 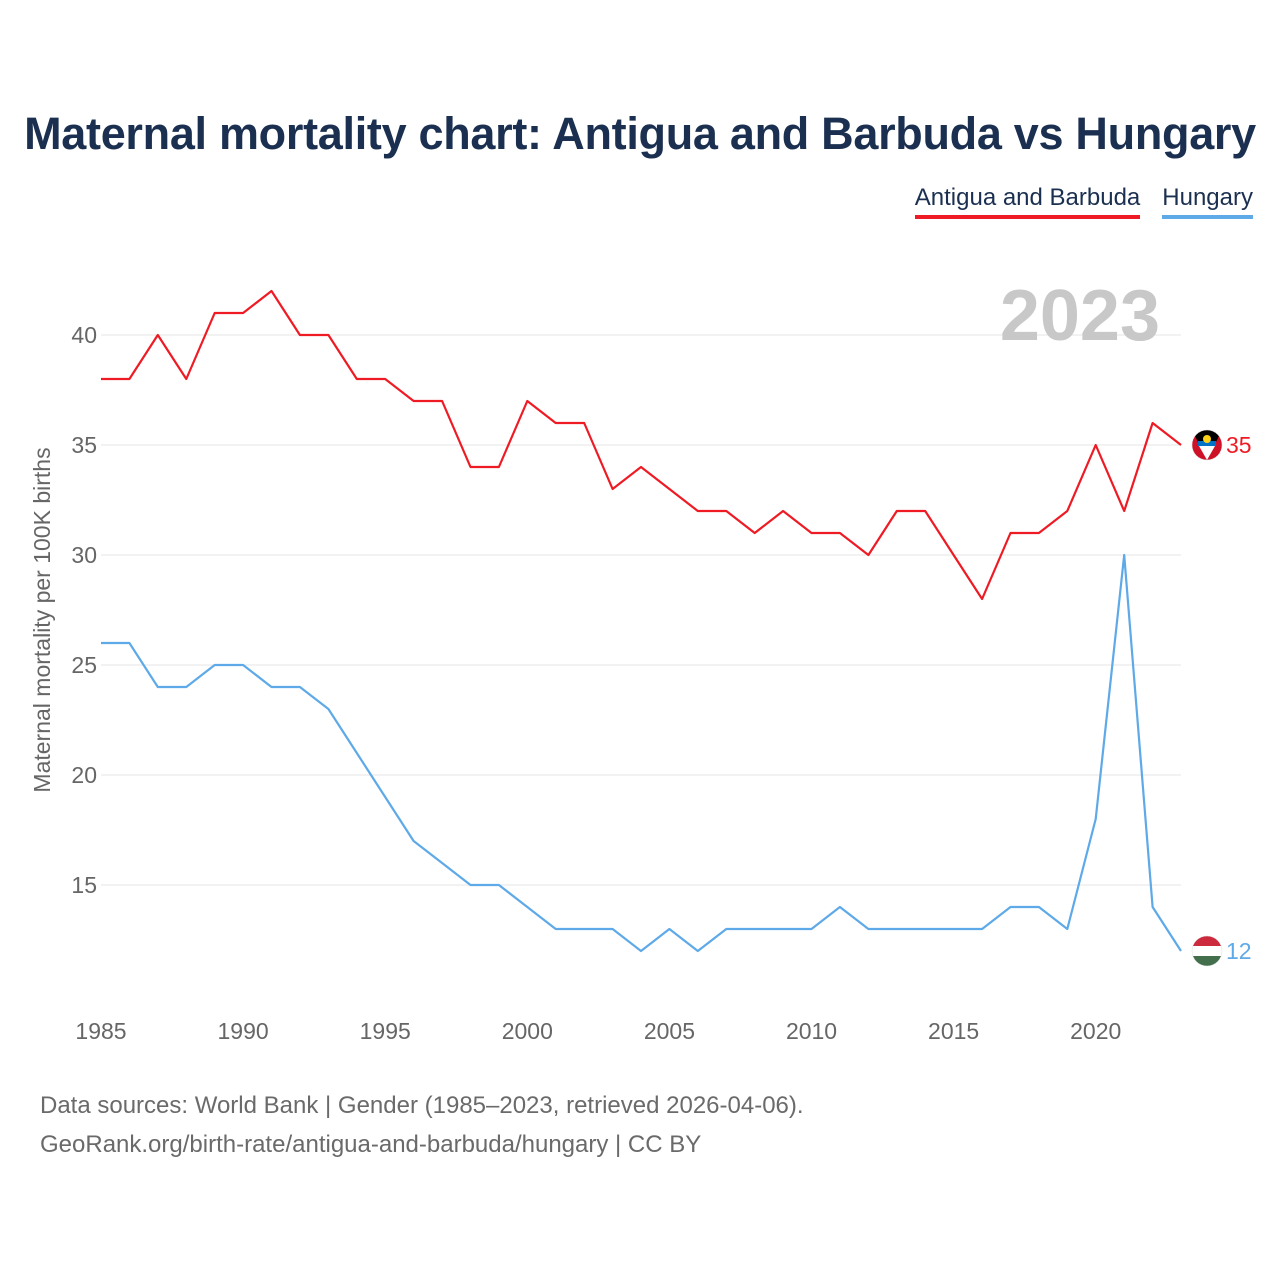 What do you see at coordinates (1207, 201) in the screenshot?
I see `legend-hungary: Hungary` at bounding box center [1207, 201].